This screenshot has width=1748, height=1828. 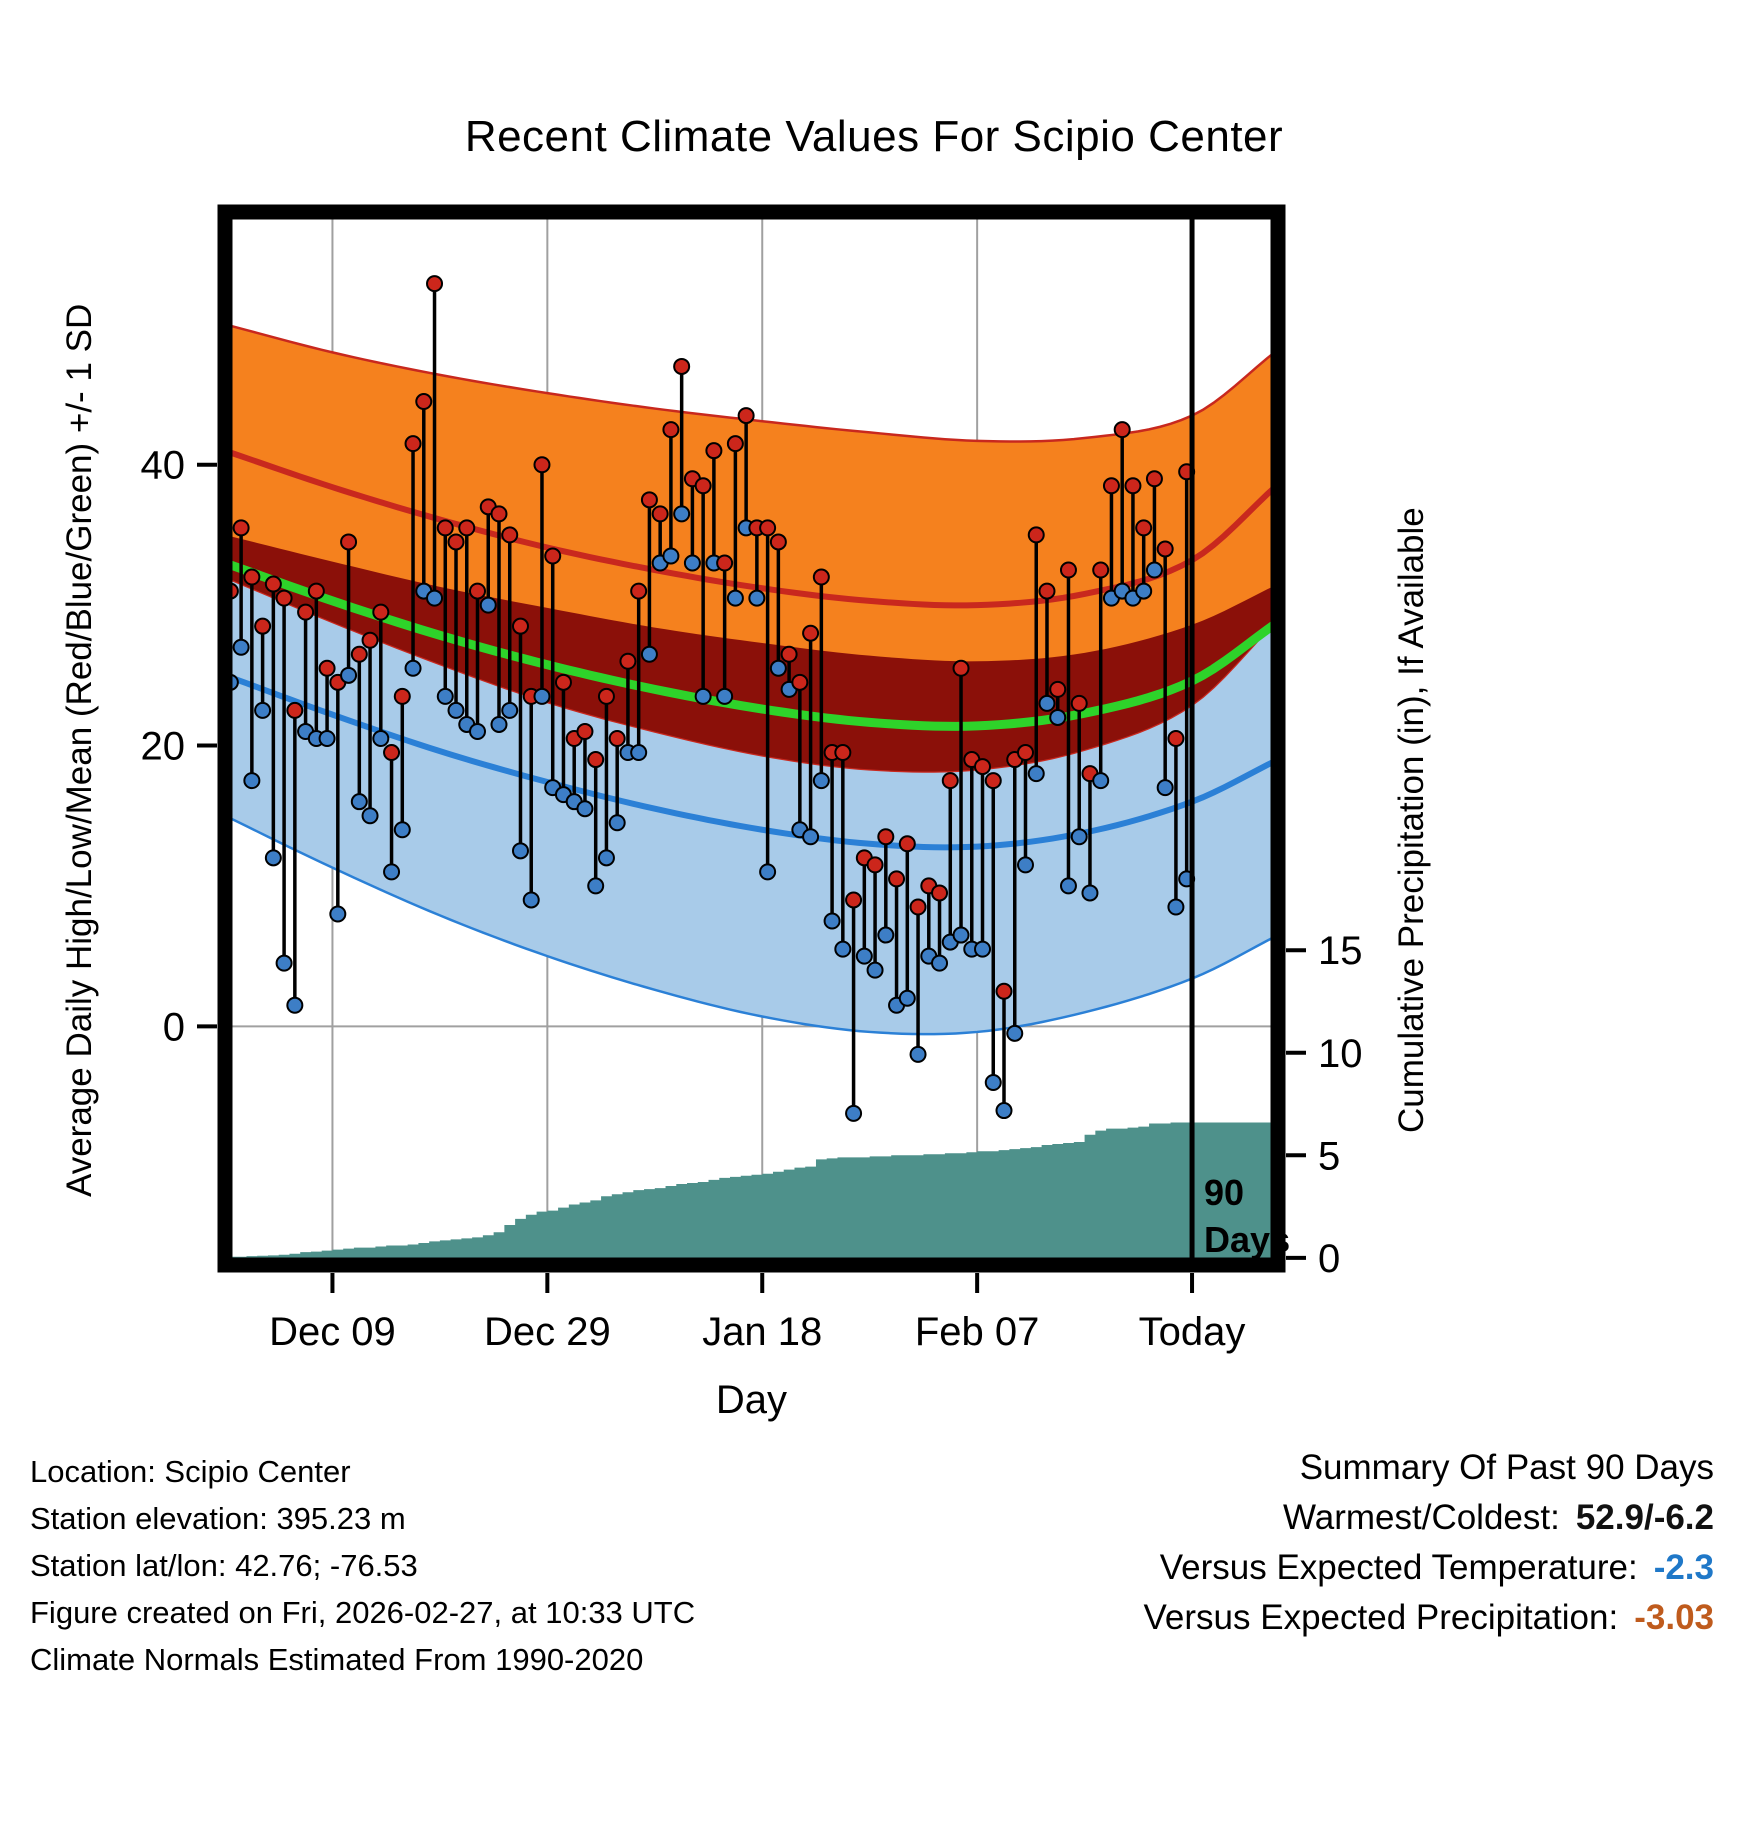 What do you see at coordinates (752, 528) in the screenshot?
I see `high-mean-line` at bounding box center [752, 528].